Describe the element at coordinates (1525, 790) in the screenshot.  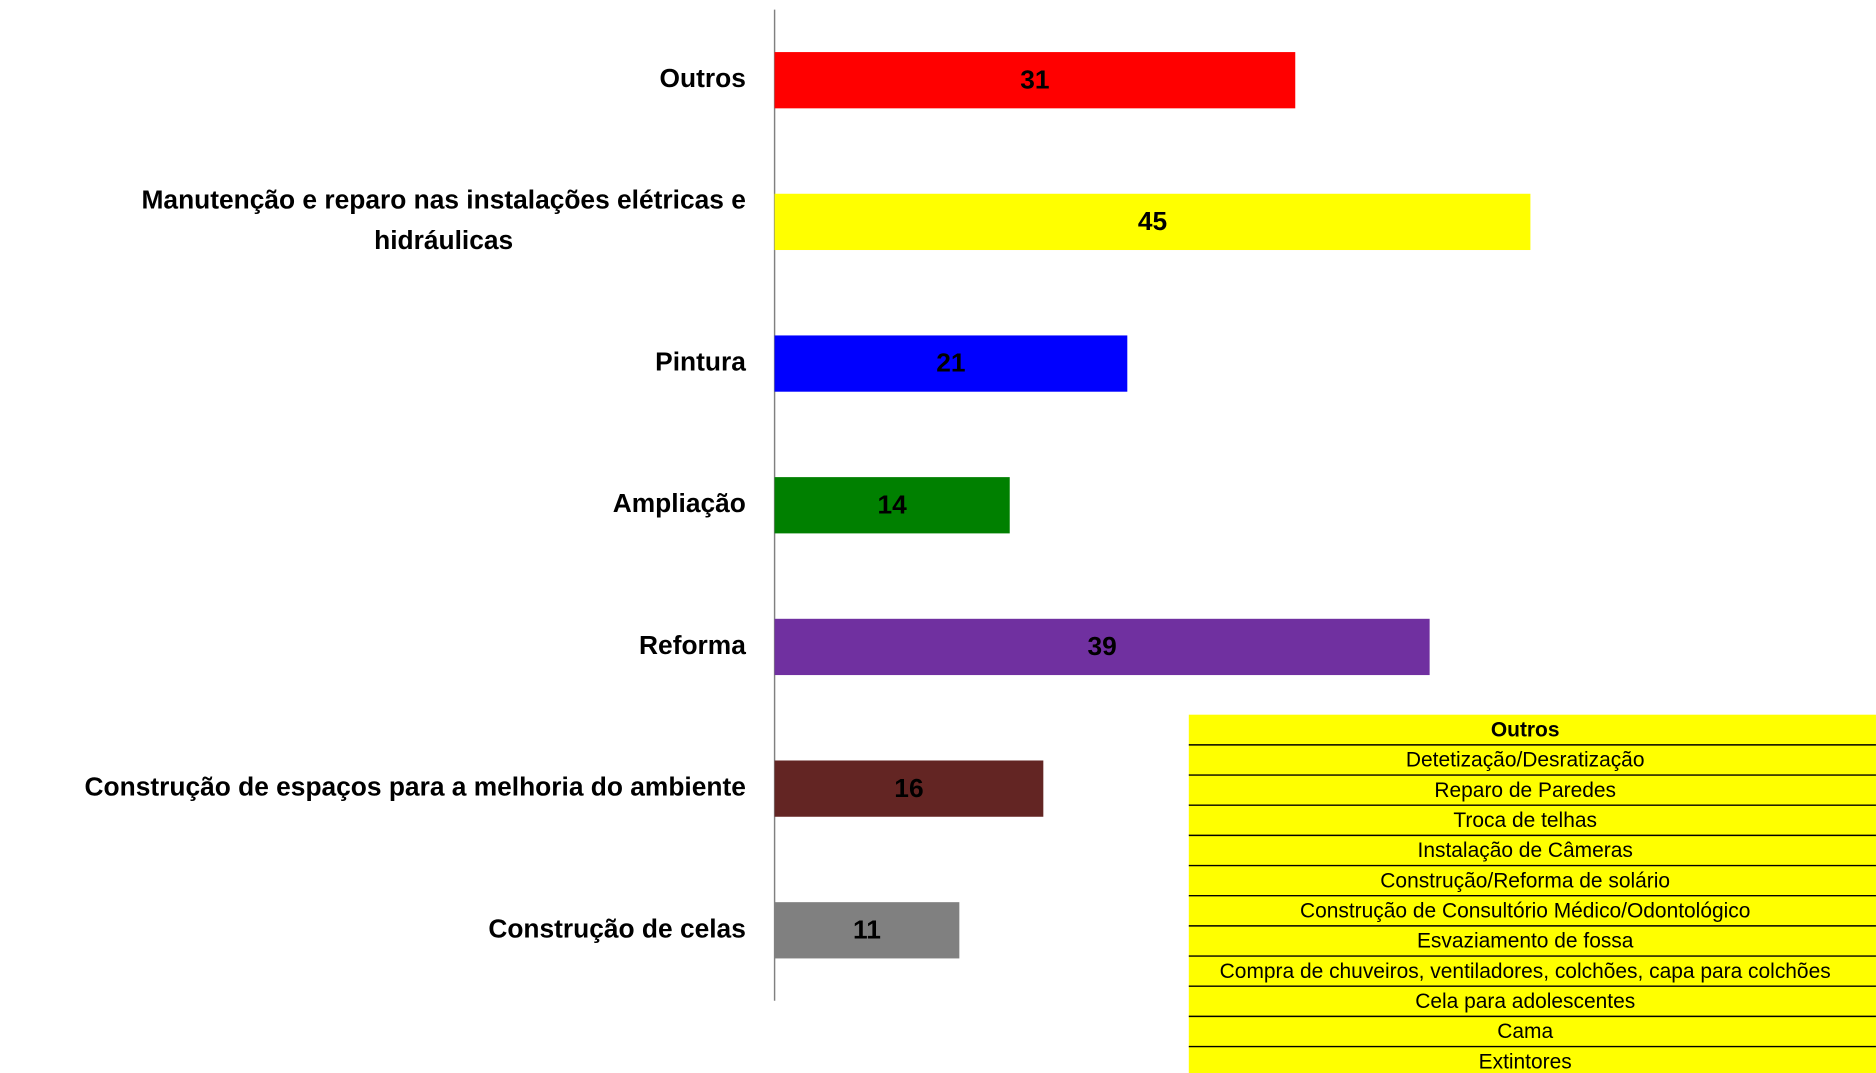
I see `table-cell: Reparo de Paredes` at that location.